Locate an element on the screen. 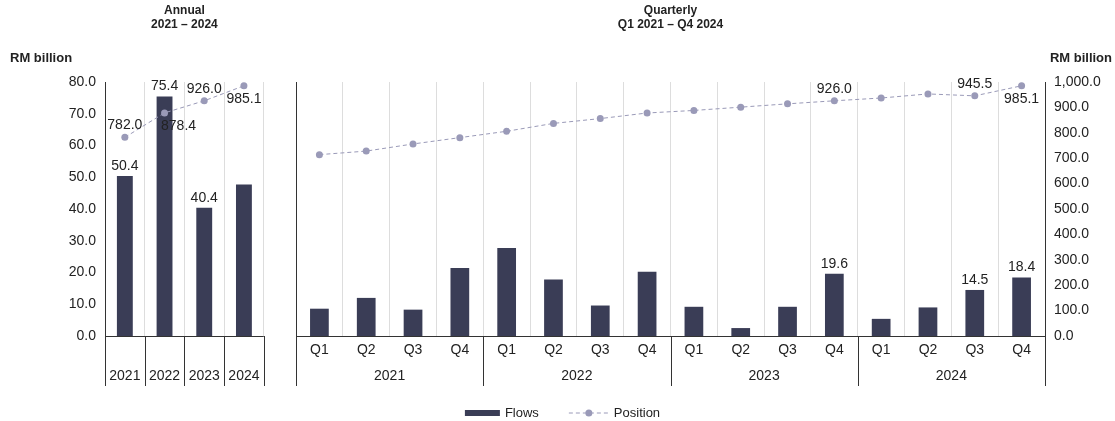 The width and height of the screenshot is (1115, 421). y2-tick-label: 600.0 is located at coordinates (1072, 182).